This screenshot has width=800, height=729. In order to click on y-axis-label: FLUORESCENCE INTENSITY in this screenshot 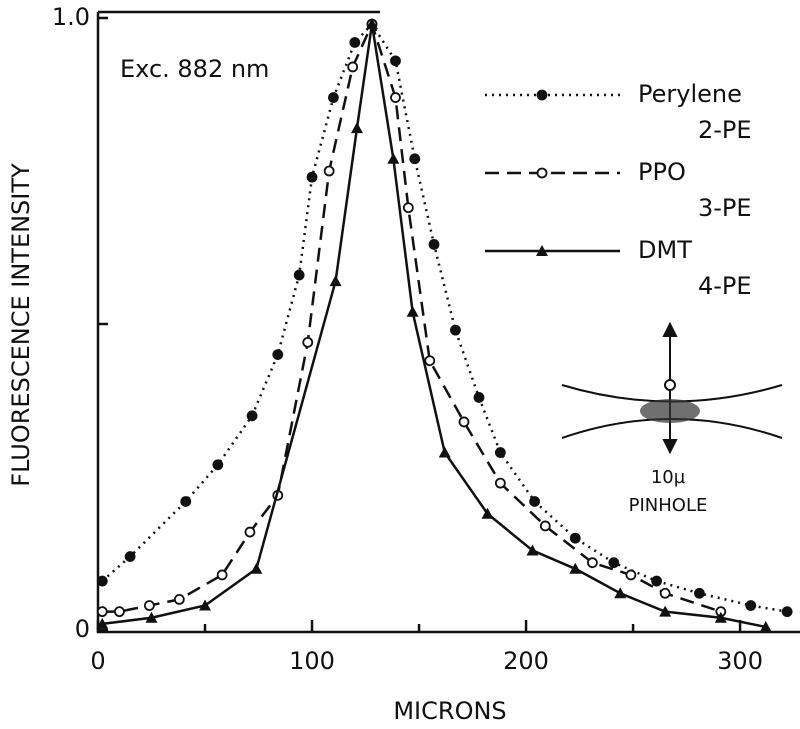, I will do `click(21, 325)`.